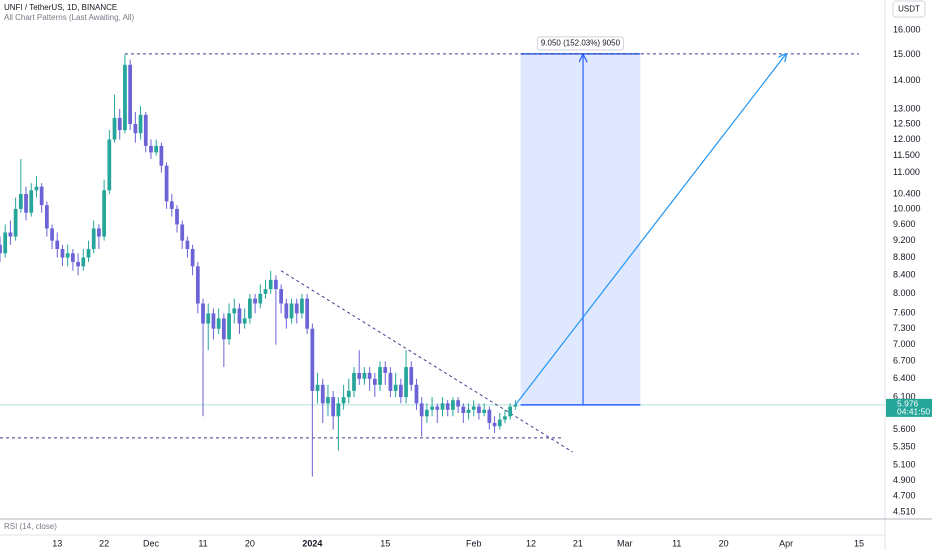 The width and height of the screenshot is (932, 550). I want to click on y-tick-label: 10.400, so click(907, 193).